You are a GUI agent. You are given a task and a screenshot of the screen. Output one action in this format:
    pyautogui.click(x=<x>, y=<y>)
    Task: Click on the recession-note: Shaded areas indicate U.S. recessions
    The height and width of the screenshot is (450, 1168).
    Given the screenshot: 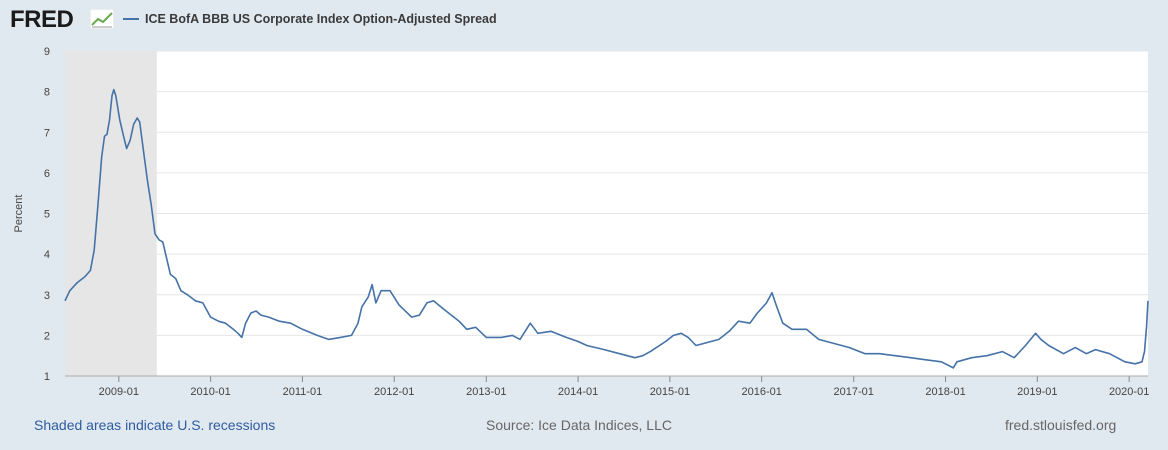 What is the action you would take?
    pyautogui.click(x=155, y=425)
    